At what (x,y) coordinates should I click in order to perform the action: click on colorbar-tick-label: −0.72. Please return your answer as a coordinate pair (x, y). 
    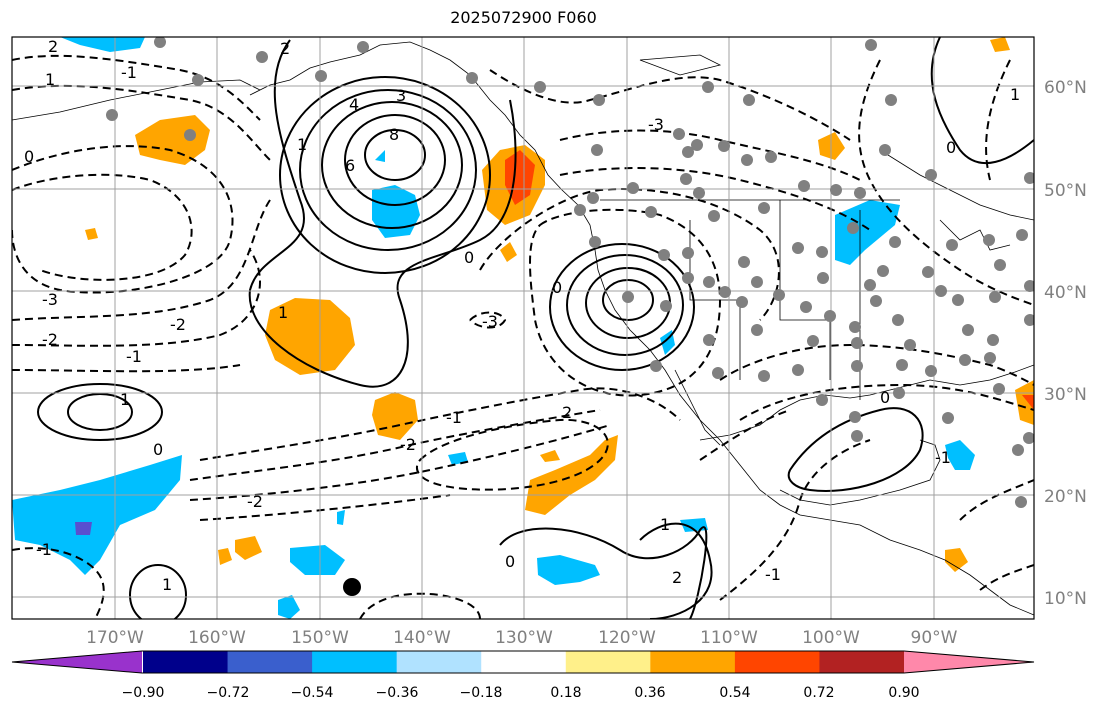
    Looking at the image, I should click on (228, 693).